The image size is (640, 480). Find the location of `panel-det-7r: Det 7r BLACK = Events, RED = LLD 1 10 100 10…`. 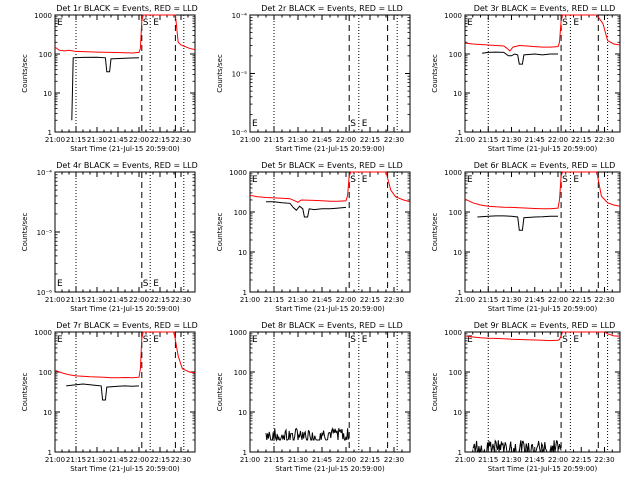

panel-det-7r: Det 7r BLACK = Events, RED = LLD 1 10 100 10… is located at coordinates (109, 397).